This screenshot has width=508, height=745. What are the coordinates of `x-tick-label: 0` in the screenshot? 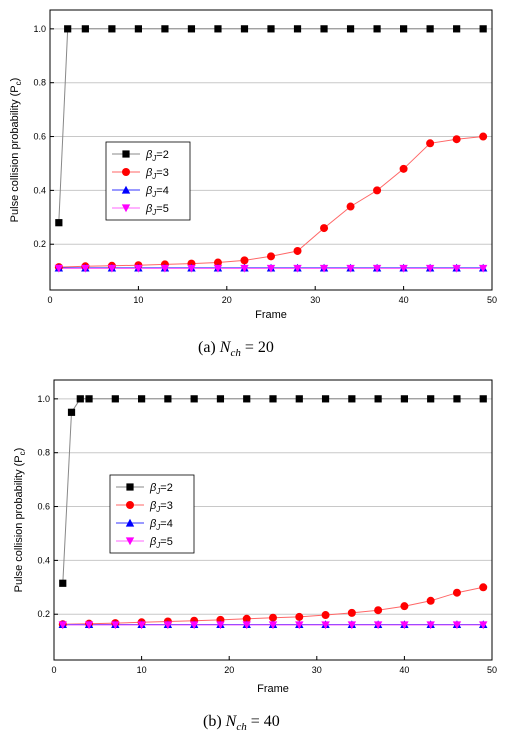 It's located at (49, 300).